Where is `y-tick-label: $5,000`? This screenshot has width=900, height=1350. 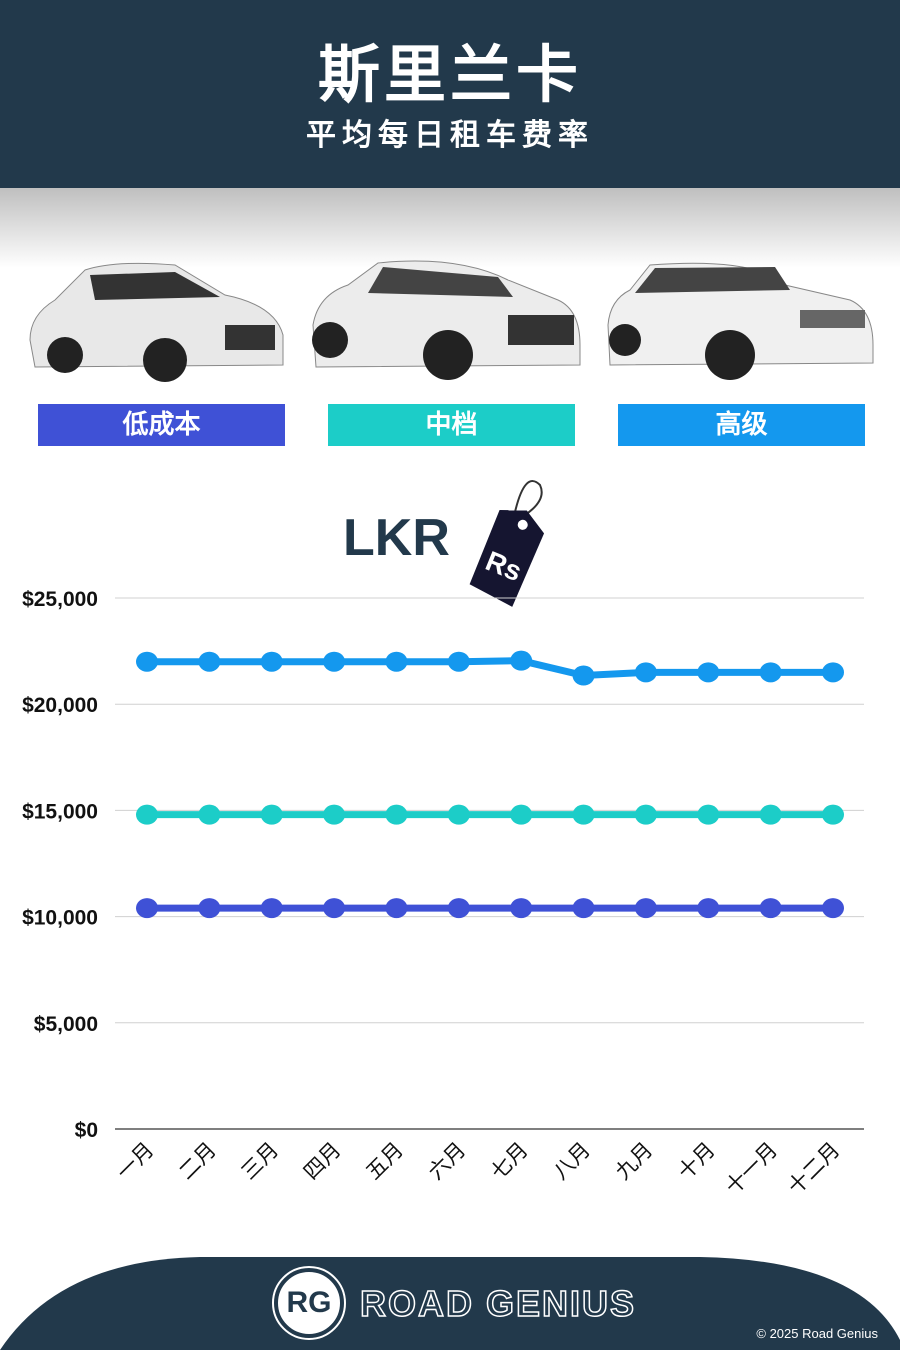 y-tick-label: $5,000 is located at coordinates (66, 1024).